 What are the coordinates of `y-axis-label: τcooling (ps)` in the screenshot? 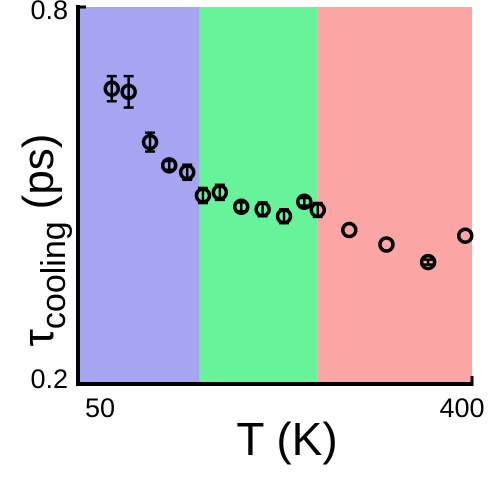 It's located at (43, 240).